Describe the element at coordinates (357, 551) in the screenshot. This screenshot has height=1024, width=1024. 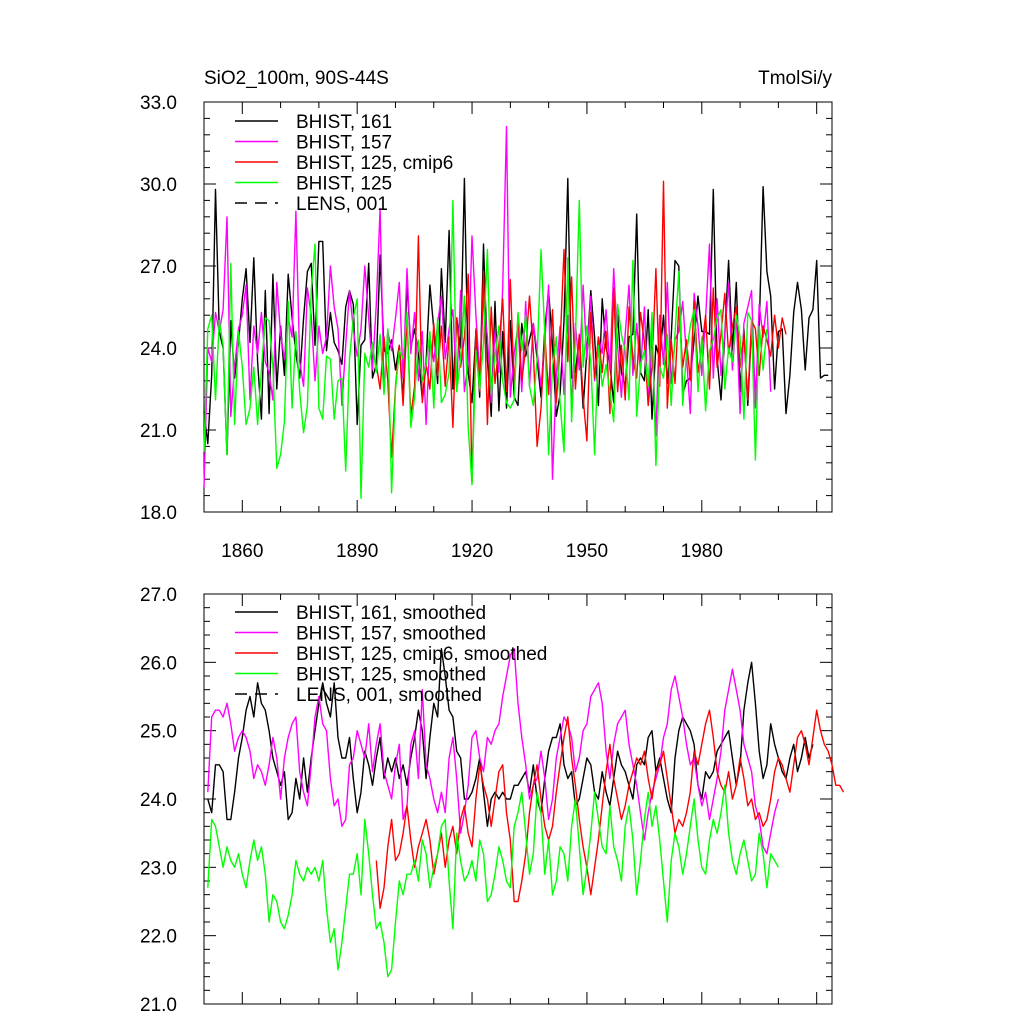
I see `x-tick-label: 1890` at that location.